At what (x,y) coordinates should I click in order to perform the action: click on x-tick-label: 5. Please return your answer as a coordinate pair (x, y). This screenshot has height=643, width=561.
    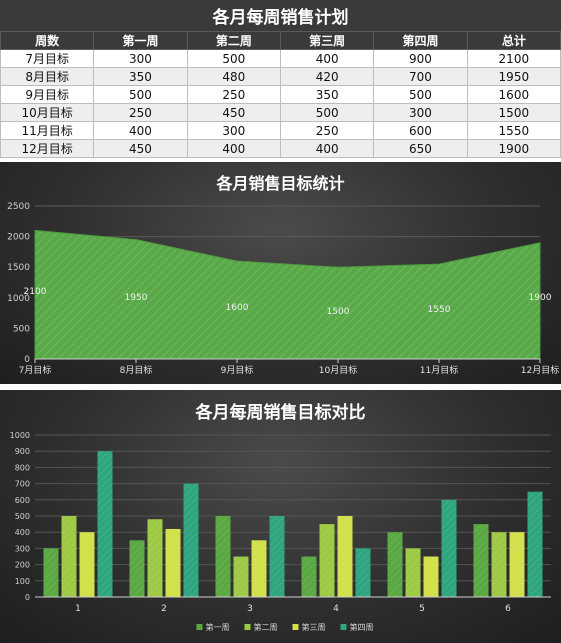
    Looking at the image, I should click on (422, 609).